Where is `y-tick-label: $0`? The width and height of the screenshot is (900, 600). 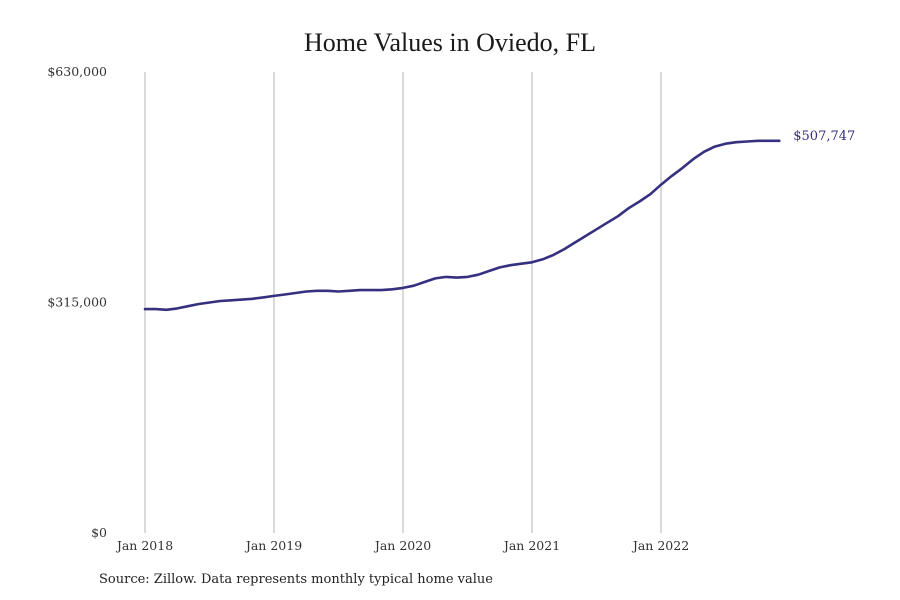 y-tick-label: $0 is located at coordinates (99, 532).